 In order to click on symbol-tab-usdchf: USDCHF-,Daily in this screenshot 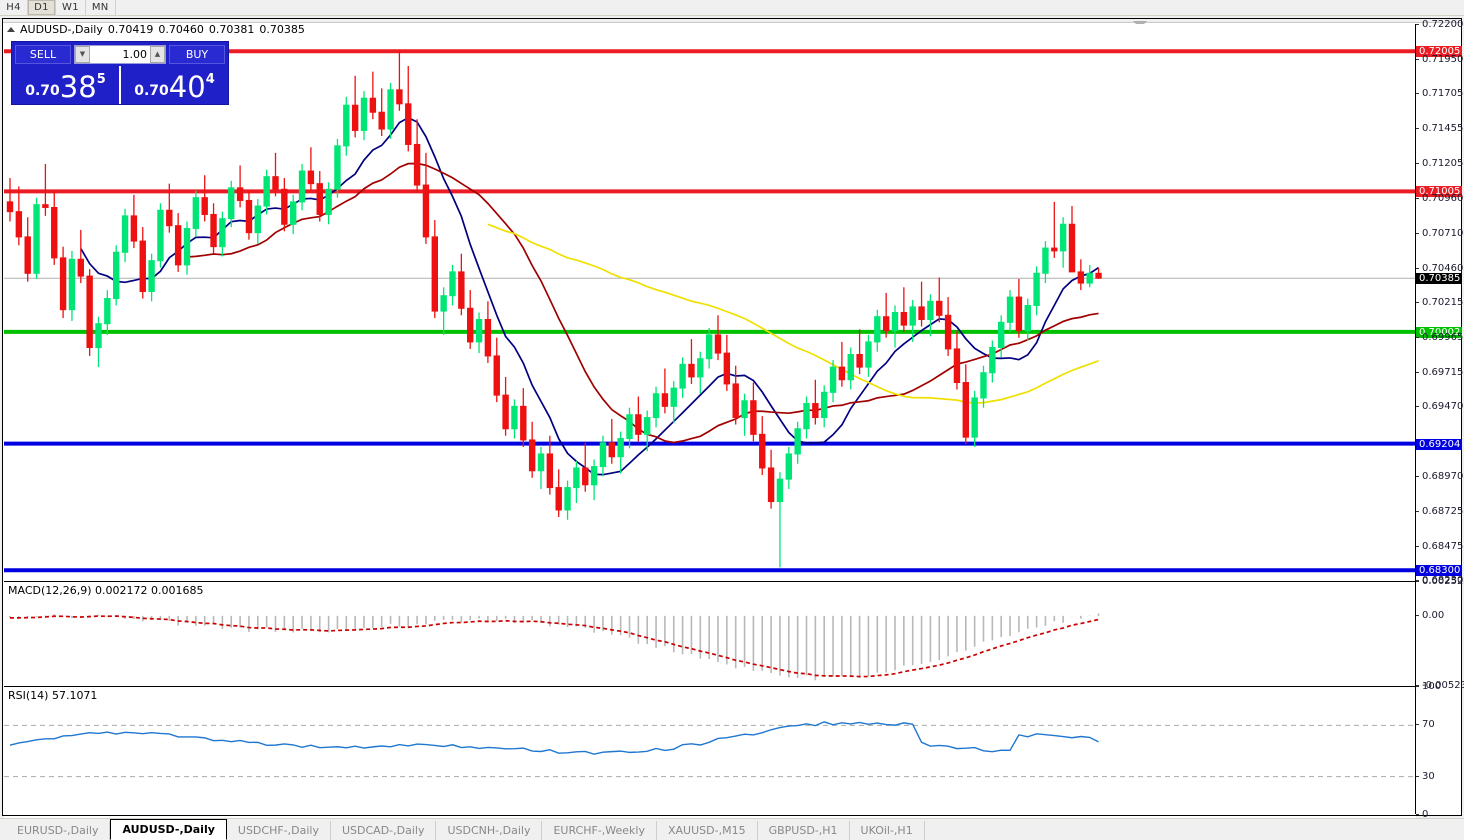, I will do `click(279, 830)`.